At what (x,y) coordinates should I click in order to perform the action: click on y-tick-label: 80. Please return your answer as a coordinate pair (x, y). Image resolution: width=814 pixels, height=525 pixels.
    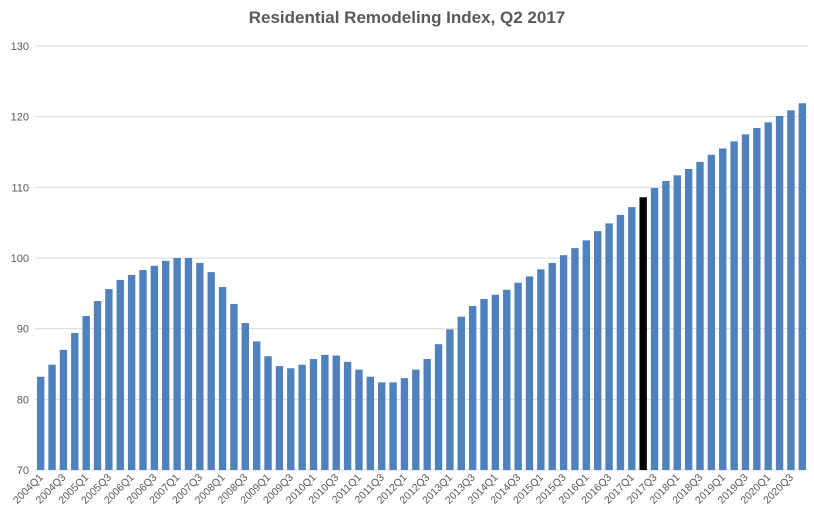
    Looking at the image, I should click on (23, 400).